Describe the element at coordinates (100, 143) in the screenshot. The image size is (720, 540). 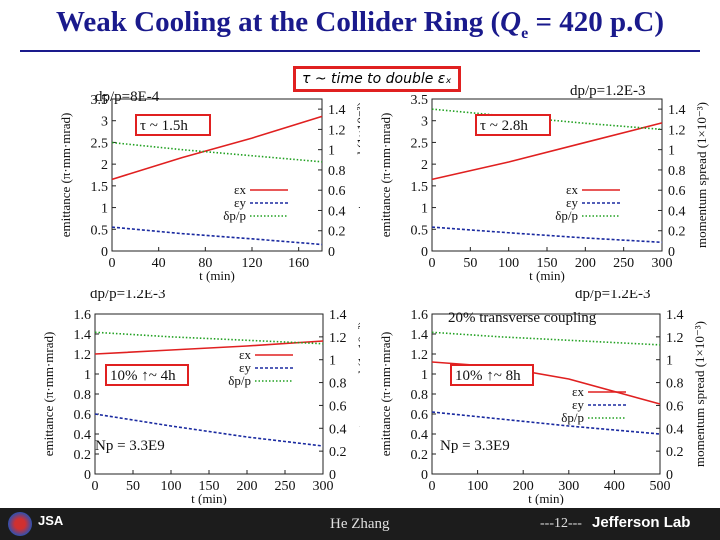
I see `y-tick-label: 2.5` at that location.